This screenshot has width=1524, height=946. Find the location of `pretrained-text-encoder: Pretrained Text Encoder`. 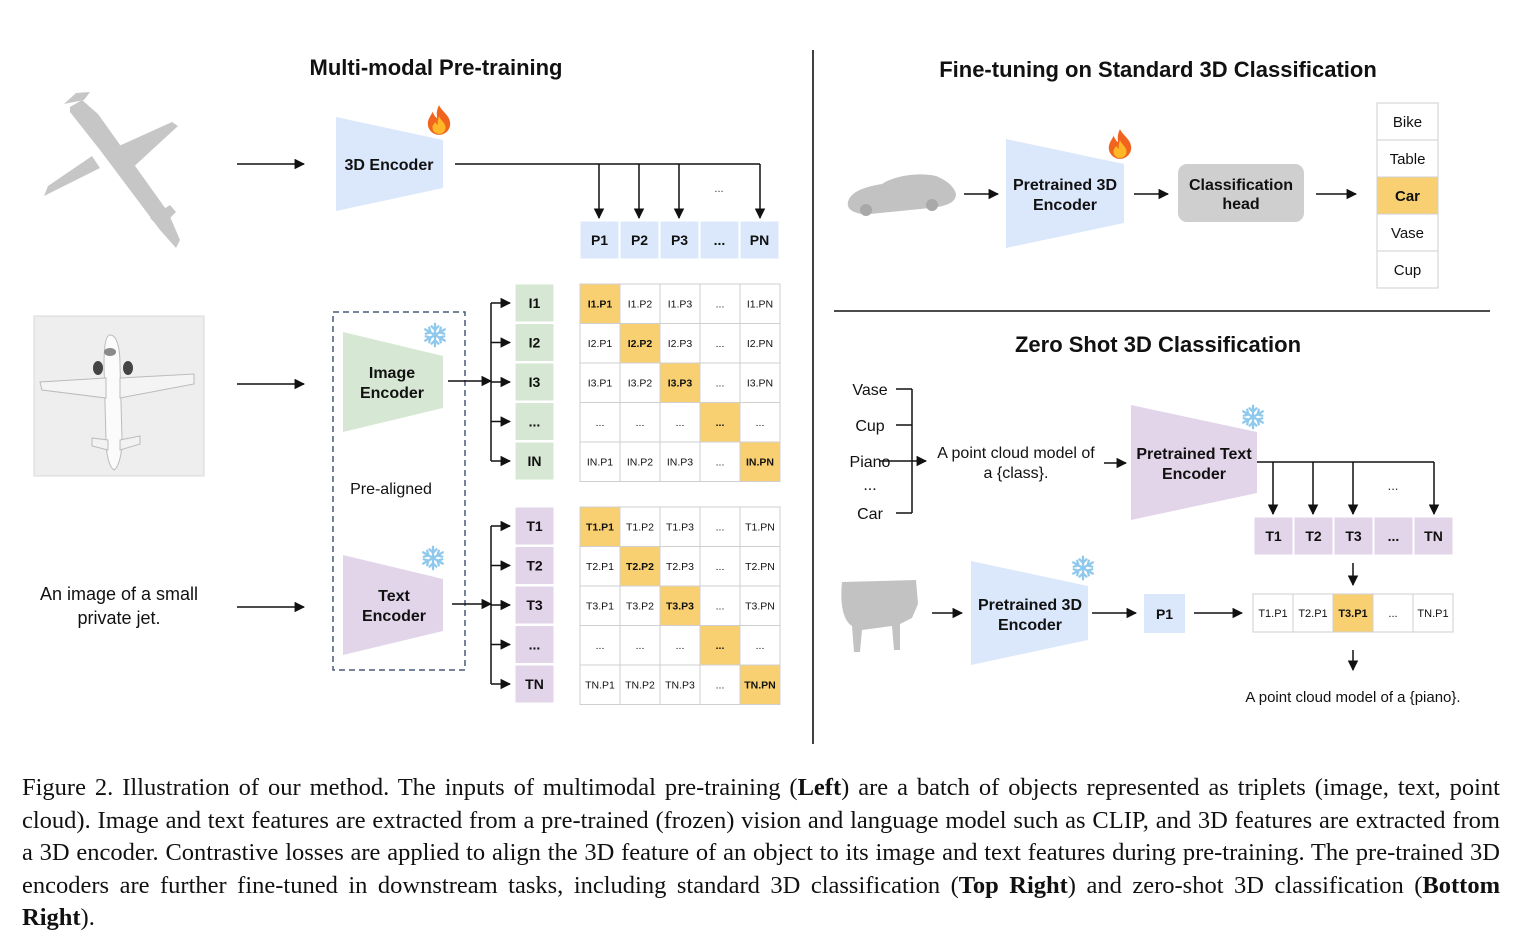

pretrained-text-encoder: Pretrained Text Encoder is located at coordinates (1194, 462).